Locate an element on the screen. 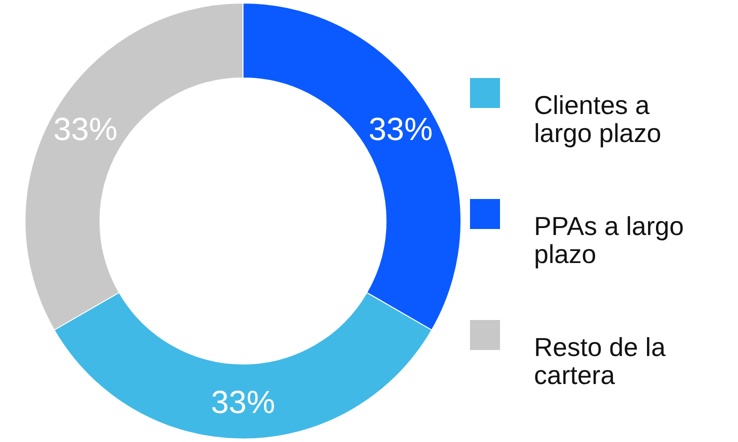 The height and width of the screenshot is (442, 738). legend-label: PPAs a largo plazo is located at coordinates (609, 240).